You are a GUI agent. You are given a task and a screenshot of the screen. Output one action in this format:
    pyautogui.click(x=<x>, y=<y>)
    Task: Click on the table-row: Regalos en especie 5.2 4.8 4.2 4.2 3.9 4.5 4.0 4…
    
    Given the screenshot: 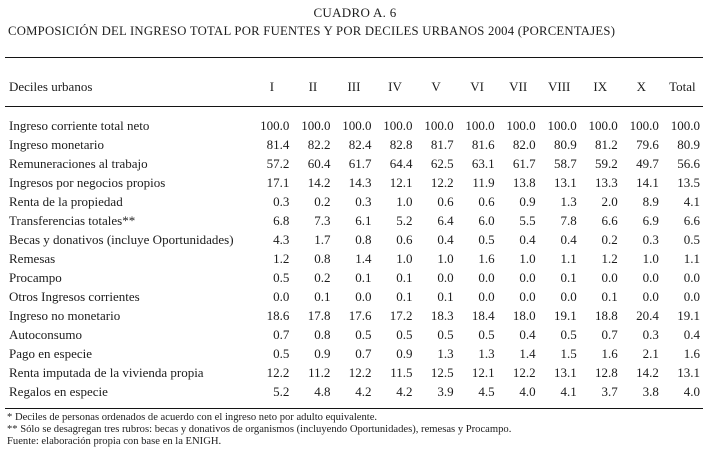 What is the action you would take?
    pyautogui.click(x=354, y=395)
    